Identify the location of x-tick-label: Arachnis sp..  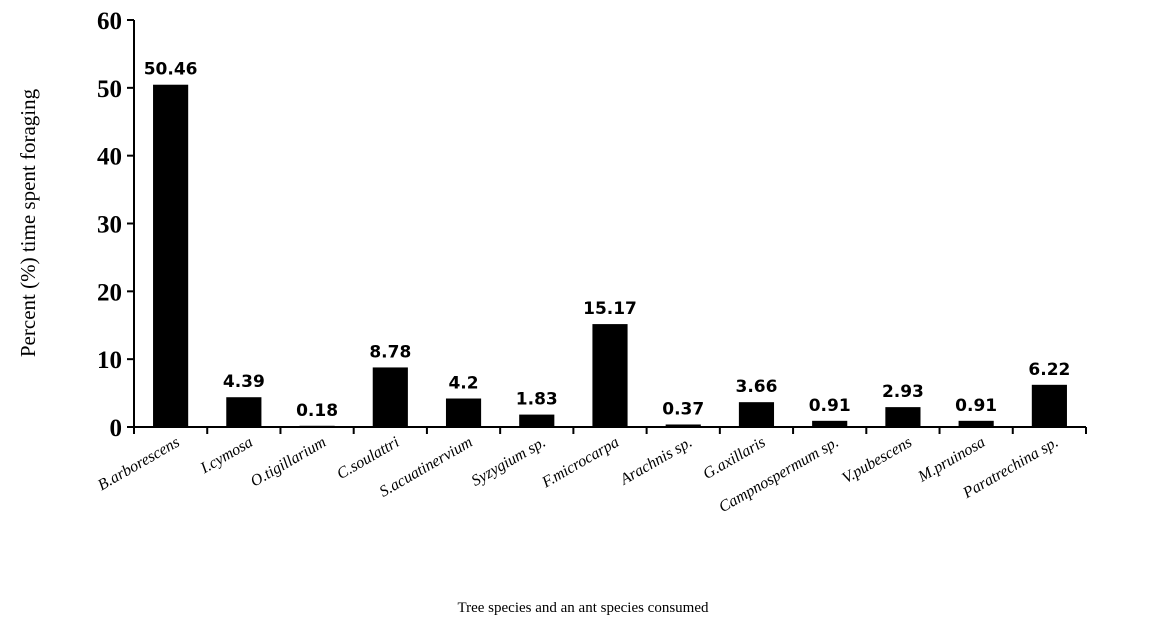
(656, 461).